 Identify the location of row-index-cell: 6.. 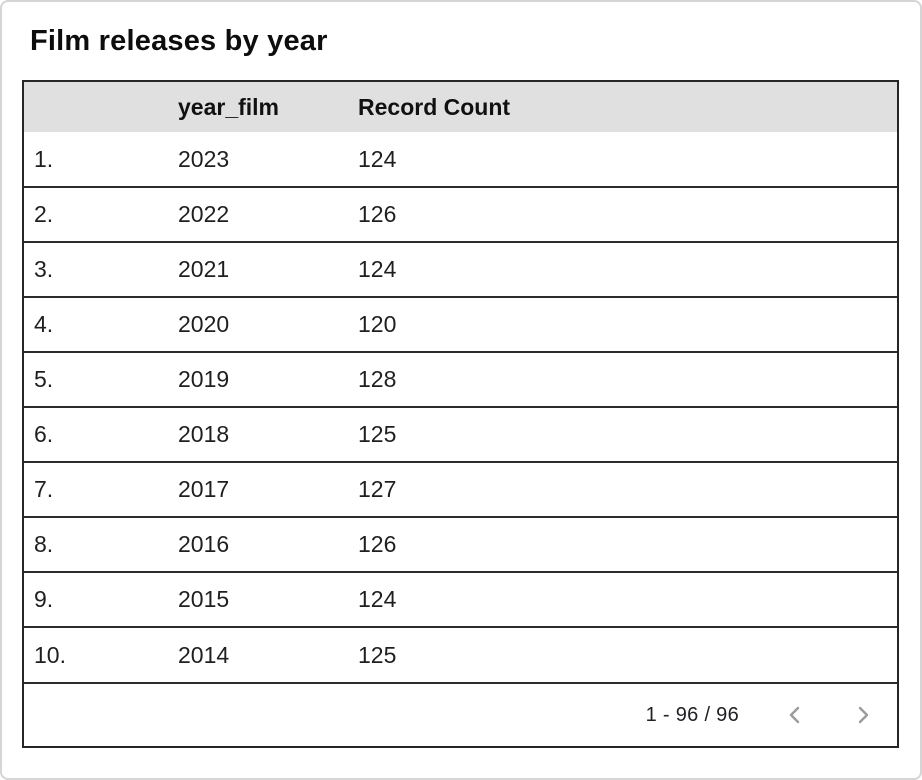
(44, 434).